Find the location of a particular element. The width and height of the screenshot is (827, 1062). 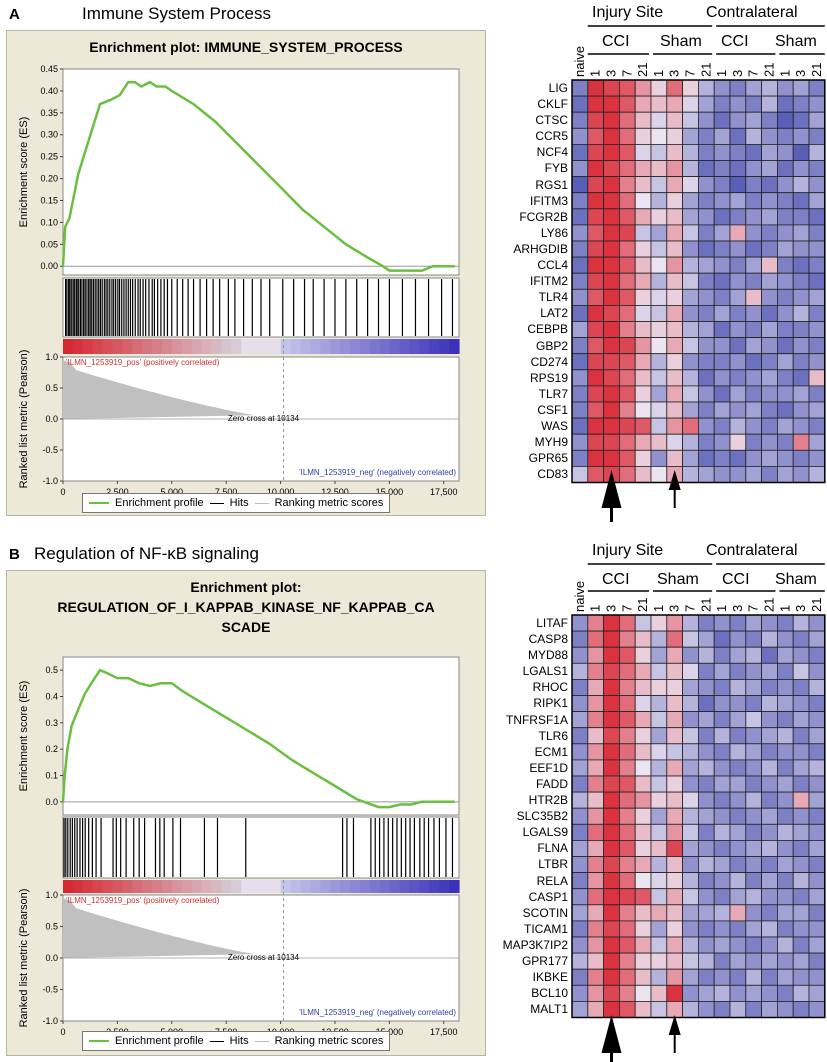

panel-letter-a: A is located at coordinates (14, 14).